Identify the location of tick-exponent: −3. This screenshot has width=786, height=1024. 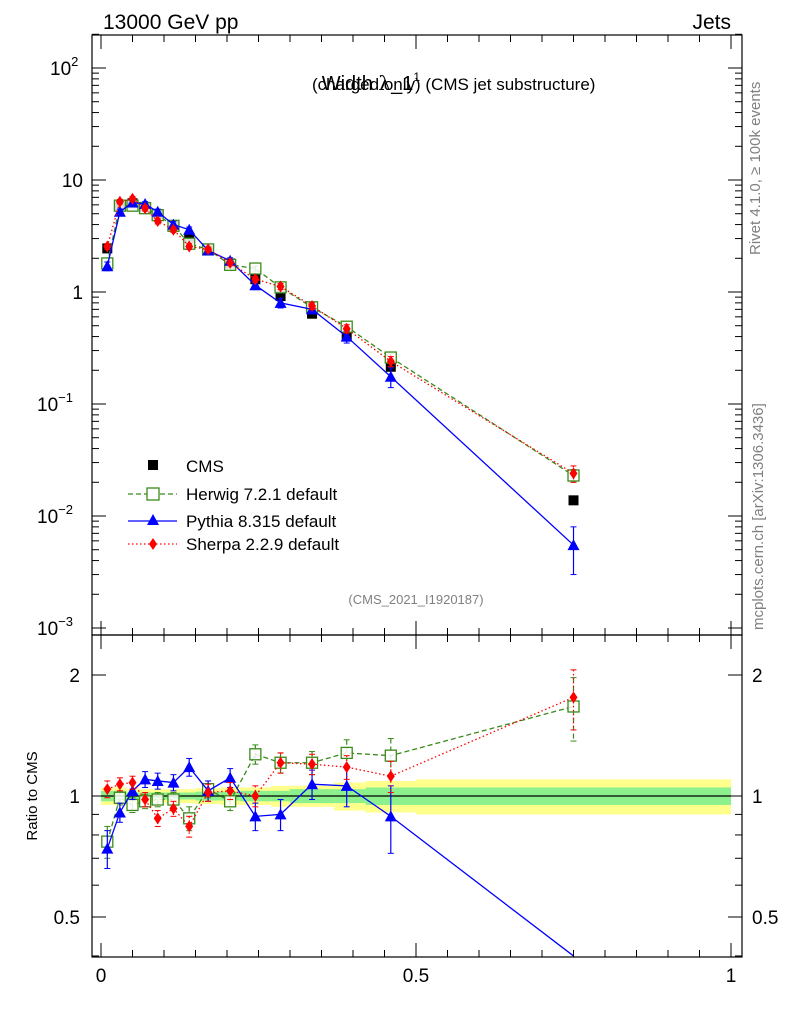
(65, 621).